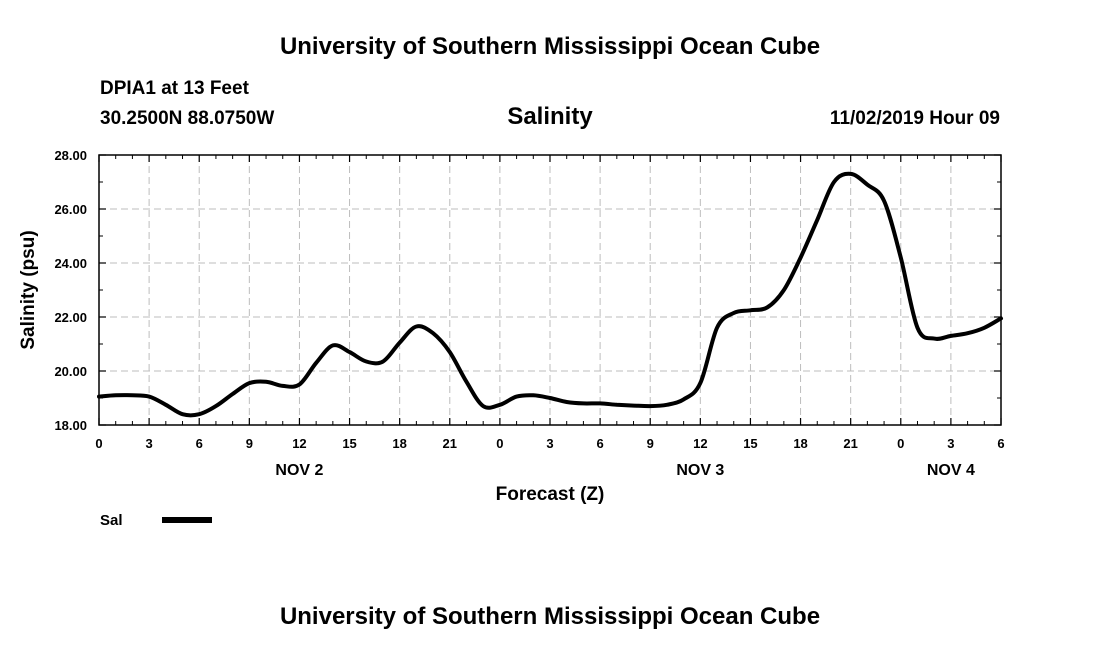 The height and width of the screenshot is (650, 1100). I want to click on x-axis-label: Forecast (Z), so click(550, 494).